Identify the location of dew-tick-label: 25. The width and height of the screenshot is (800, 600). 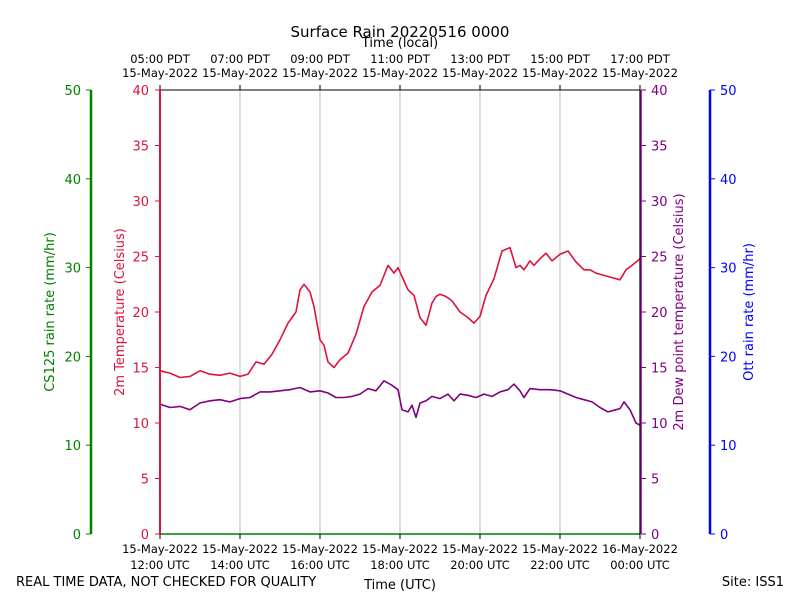
(659, 258).